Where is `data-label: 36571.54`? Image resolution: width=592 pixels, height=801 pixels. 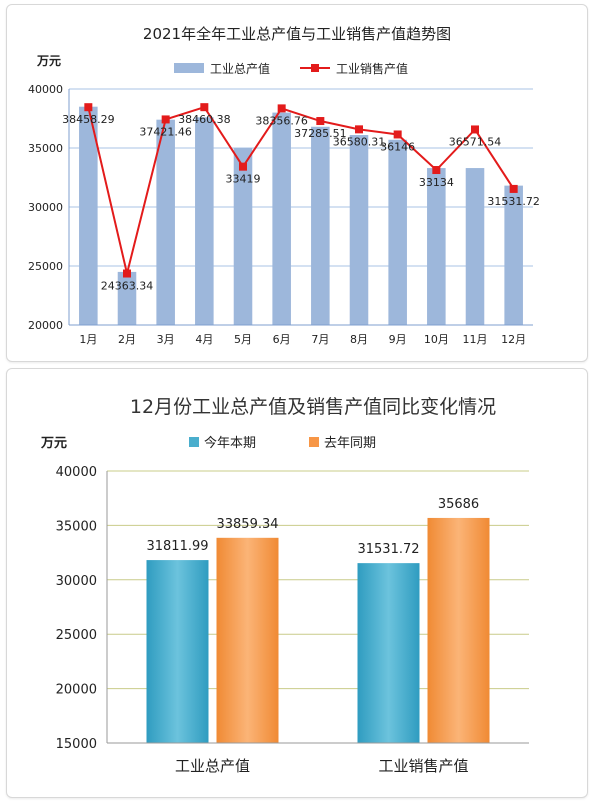
data-label: 36571.54 is located at coordinates (475, 141).